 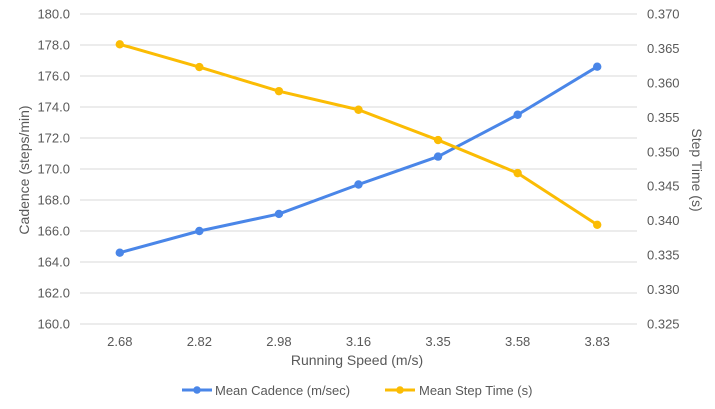 What do you see at coordinates (53, 231) in the screenshot?
I see `y-tick-label-3: 166.0` at bounding box center [53, 231].